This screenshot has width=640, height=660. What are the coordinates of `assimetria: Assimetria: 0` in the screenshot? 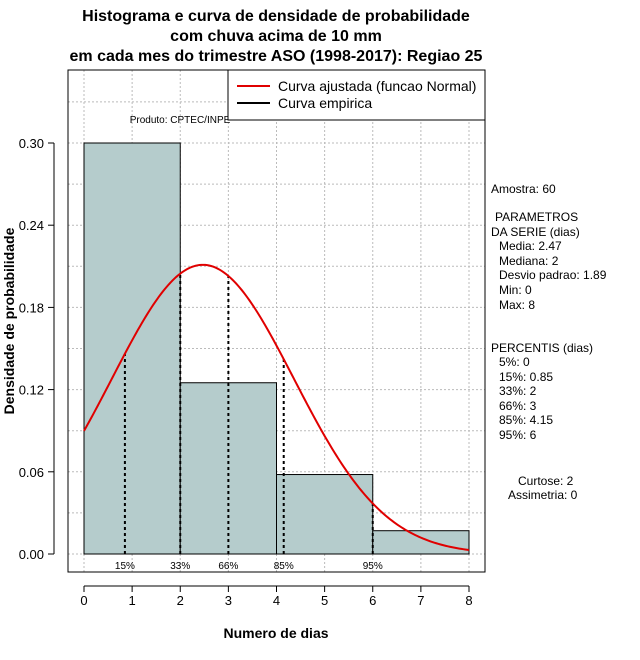 It's located at (543, 495).